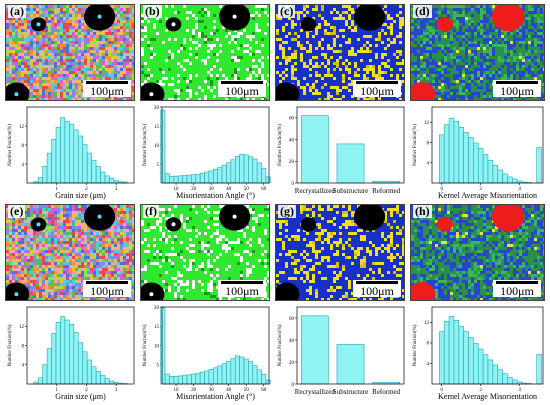  Describe the element at coordinates (205, 52) in the screenshot. I see `grain-boundary-map-b: (b) 100μm` at that location.